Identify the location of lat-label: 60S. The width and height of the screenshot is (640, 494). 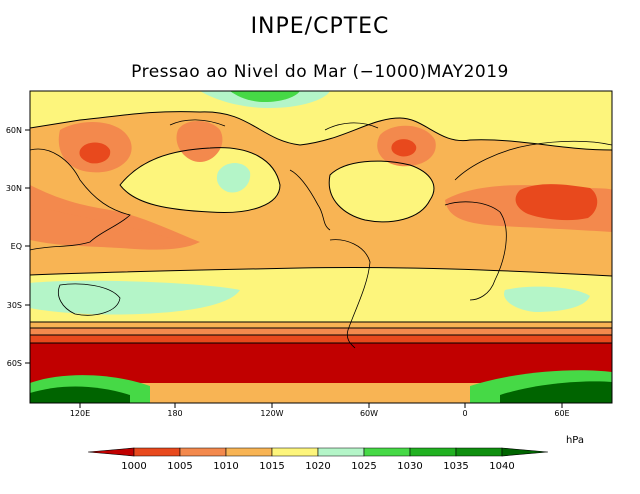
(14, 363).